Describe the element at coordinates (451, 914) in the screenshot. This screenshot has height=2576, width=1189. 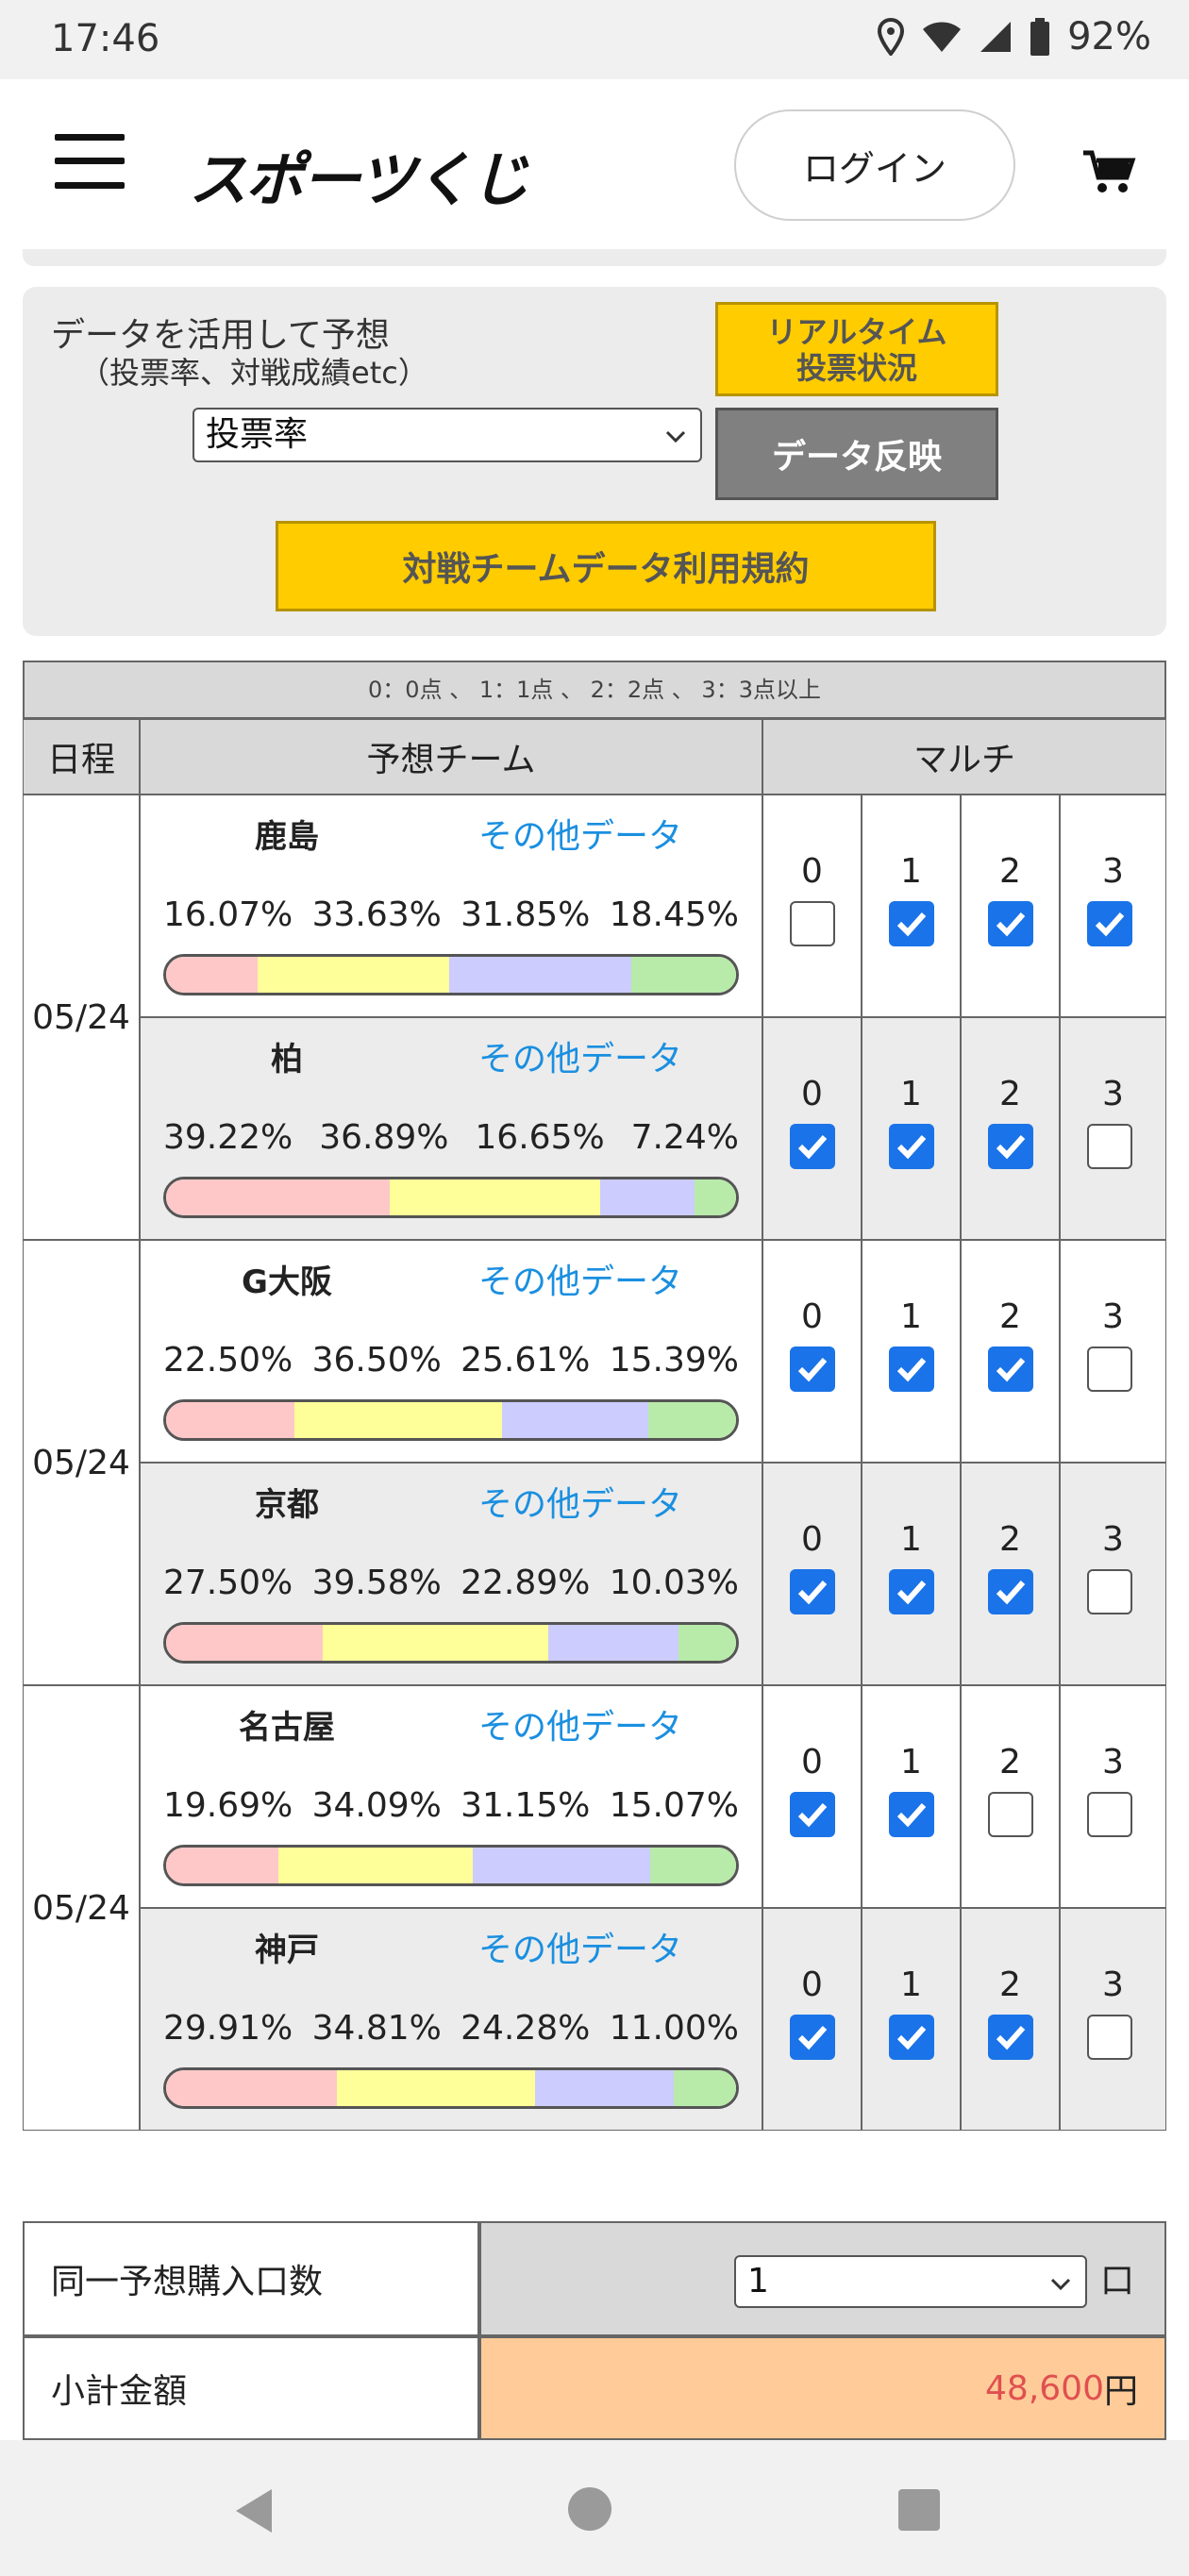
I see `vote-percent-row: 16.07% 33.63% 31.85% 18.45%` at that location.